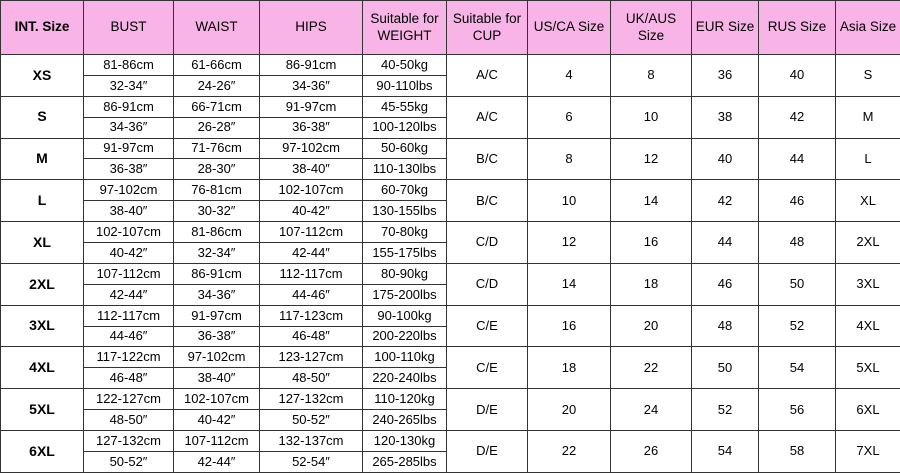 This screenshot has width=900, height=473. I want to click on waist-cell: 38-40″, so click(216, 378).